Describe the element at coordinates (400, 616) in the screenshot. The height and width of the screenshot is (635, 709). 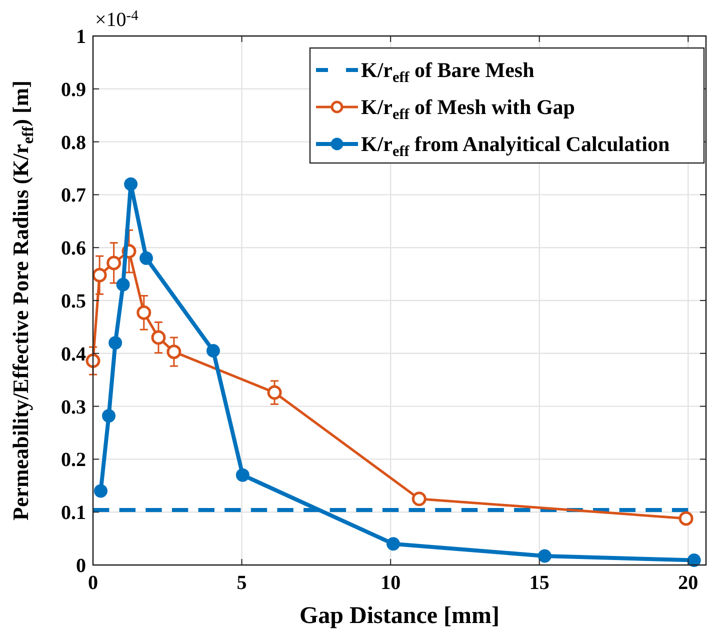
I see `x-axis-title: Gap Distance [mm]` at that location.